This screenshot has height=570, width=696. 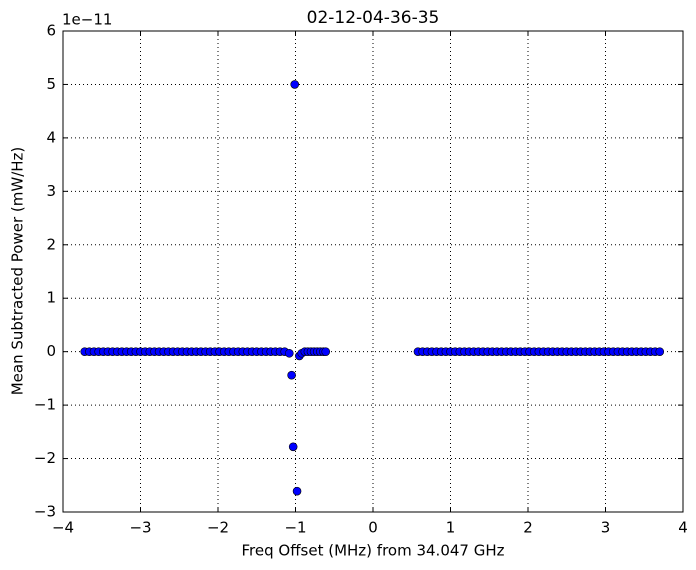 I want to click on y-offset-label: 1e−11, so click(x=87, y=20).